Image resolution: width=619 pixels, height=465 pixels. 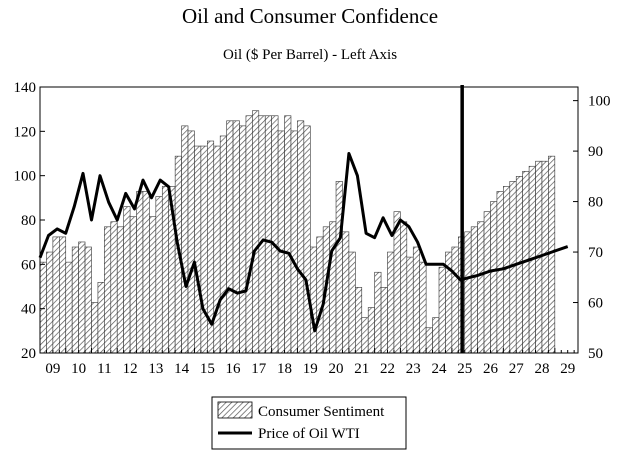 I want to click on right-axis-tick-label: 60, so click(x=595, y=304).